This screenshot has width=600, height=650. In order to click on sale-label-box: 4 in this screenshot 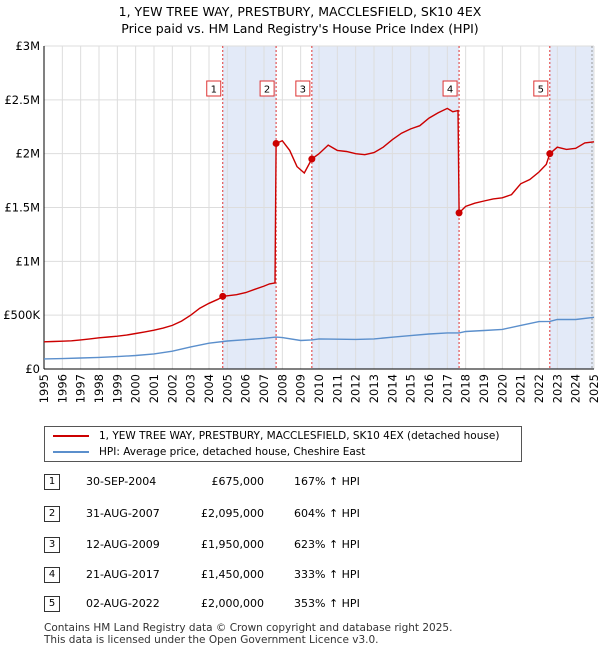, I will do `click(450, 88)`.